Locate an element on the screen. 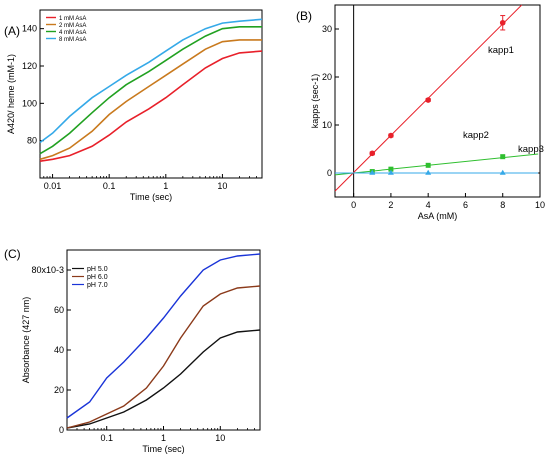 This screenshot has width=550, height=463. pb-x-tick-label: 2 is located at coordinates (390, 205).